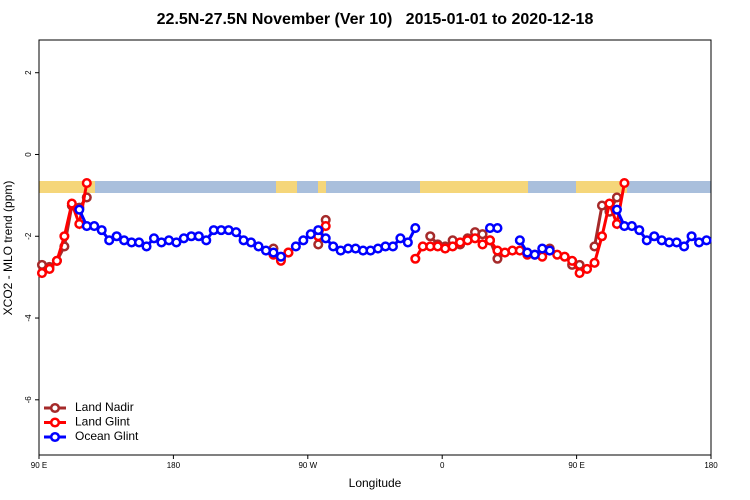 The height and width of the screenshot is (500, 750). I want to click on y-tick-label: 0, so click(28, 154).